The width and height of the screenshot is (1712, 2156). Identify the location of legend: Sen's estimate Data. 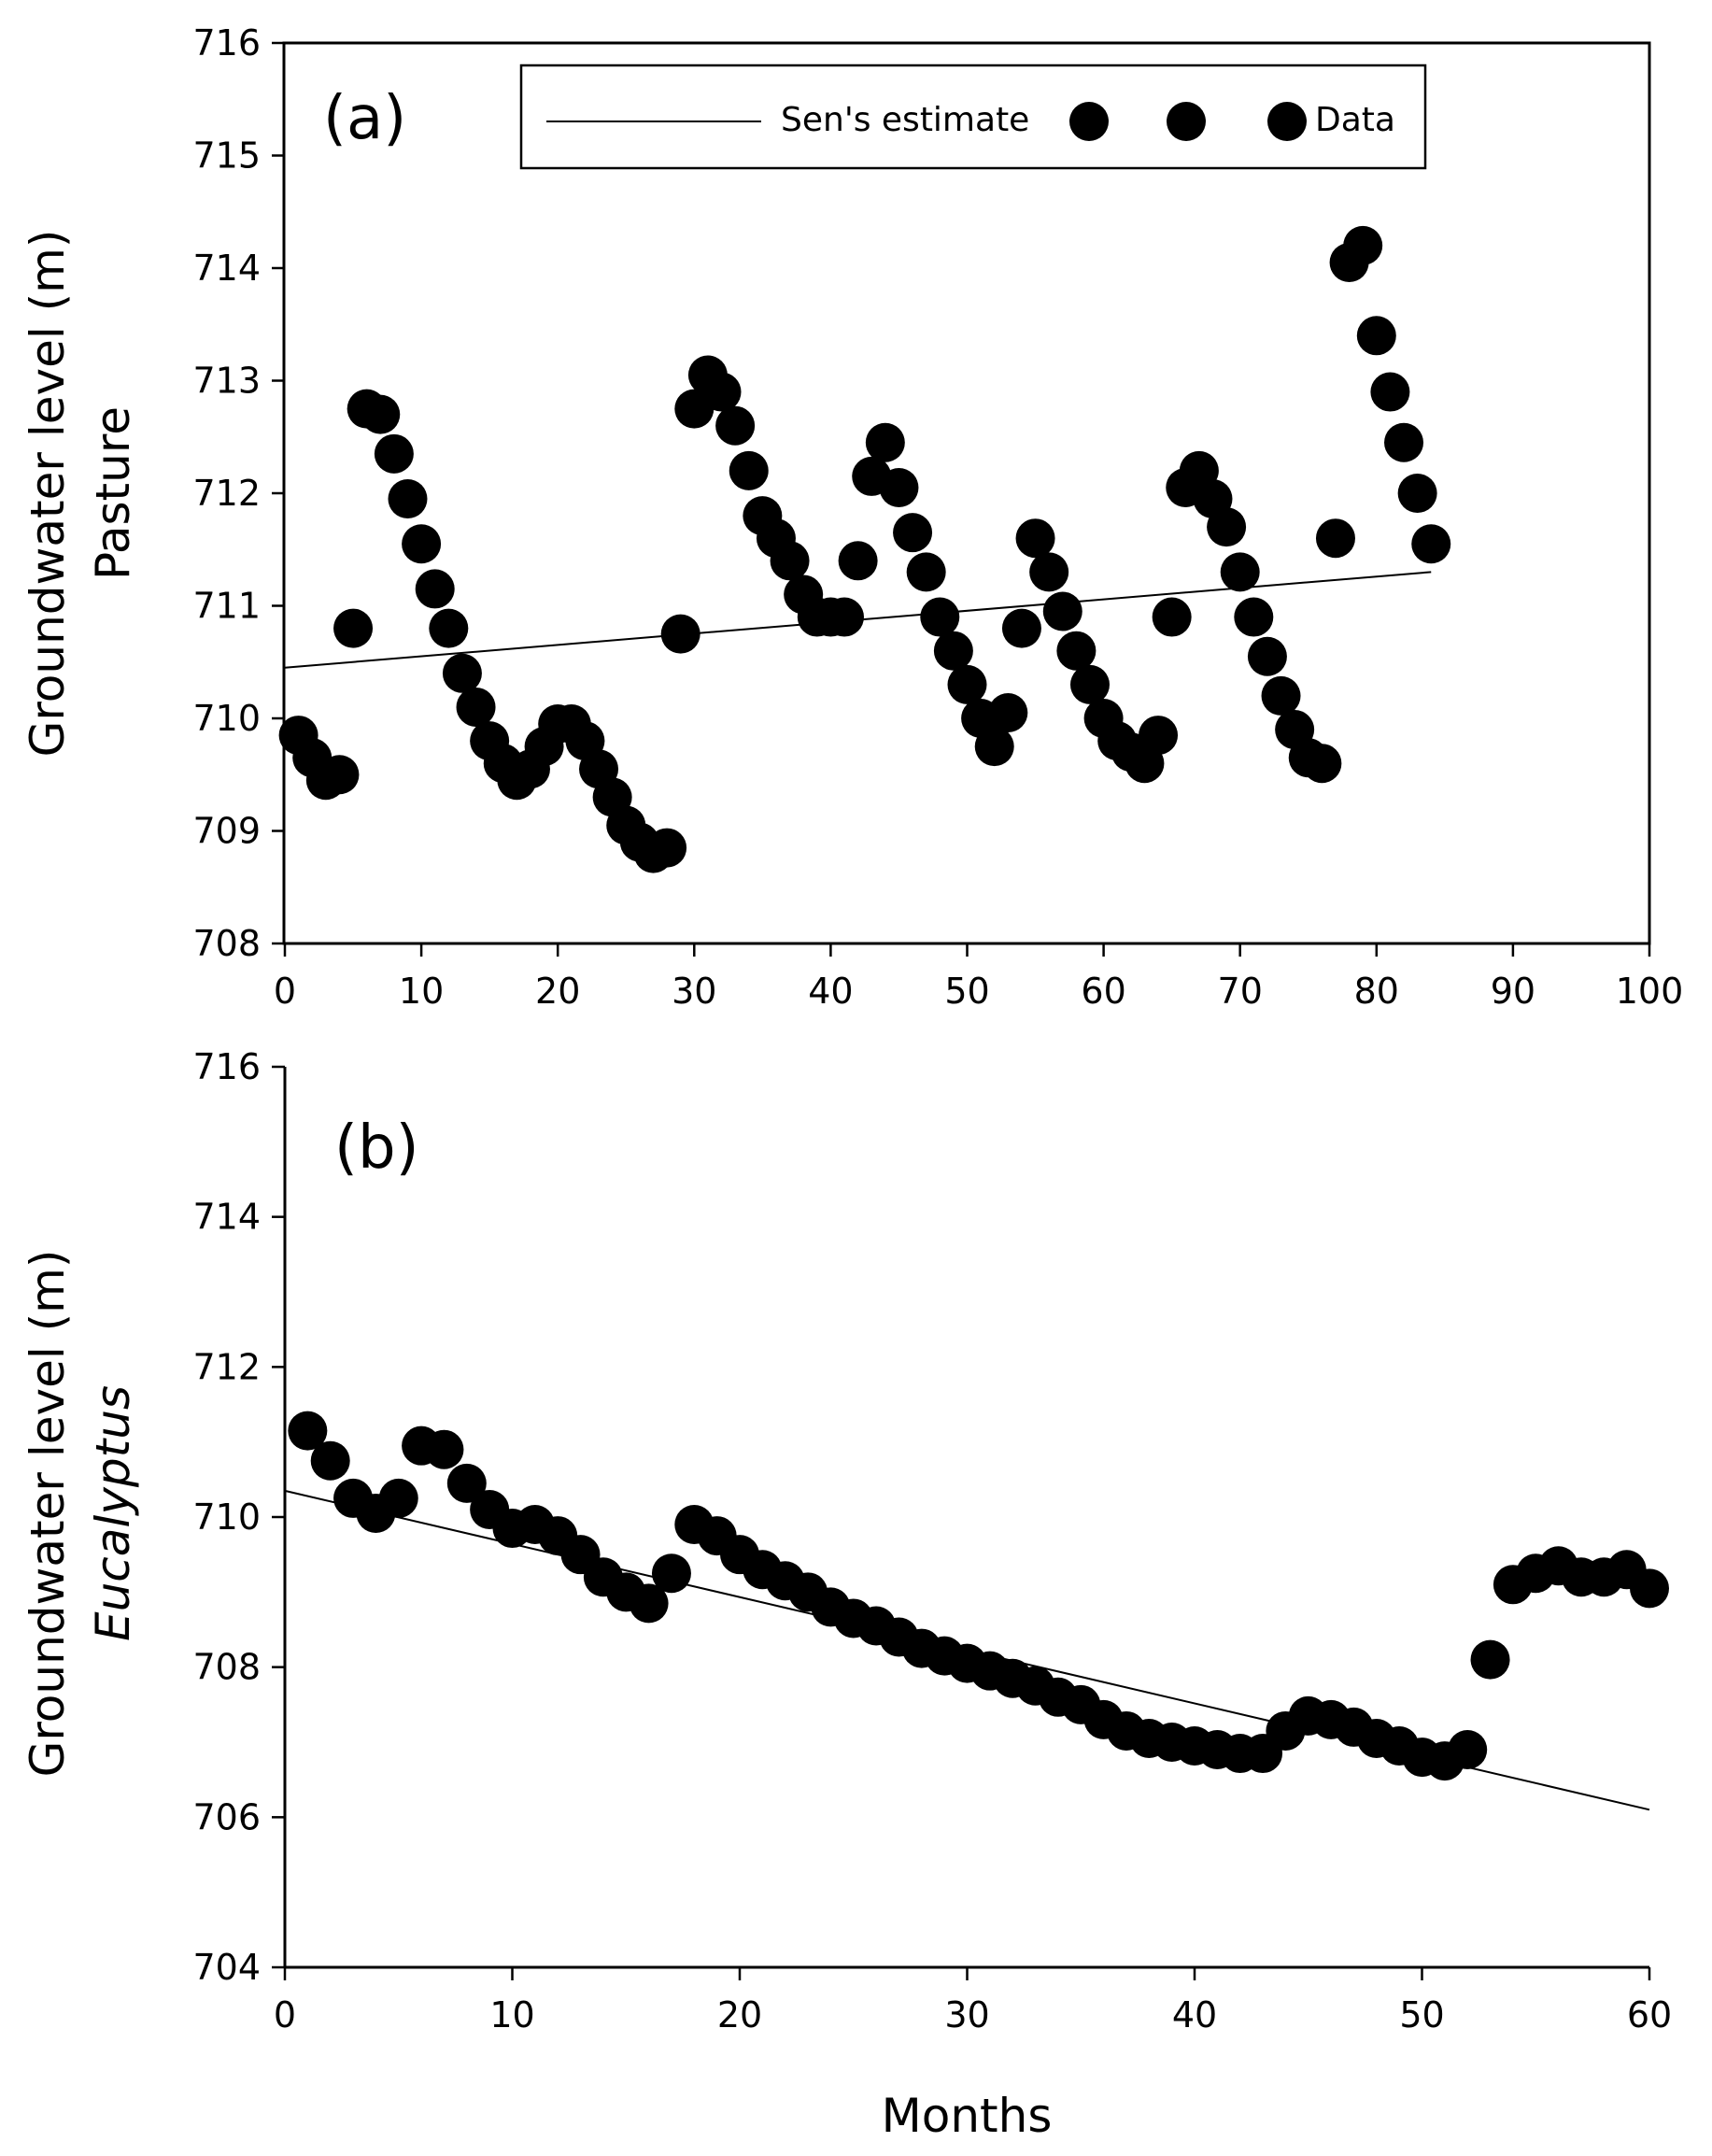
(973, 117).